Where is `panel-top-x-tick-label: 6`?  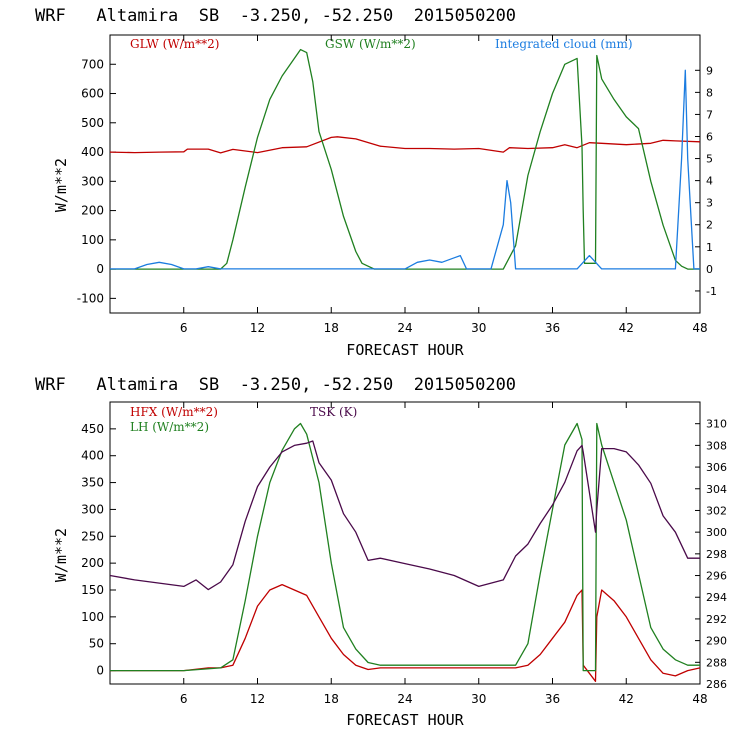 panel-top-x-tick-label: 6 is located at coordinates (184, 328).